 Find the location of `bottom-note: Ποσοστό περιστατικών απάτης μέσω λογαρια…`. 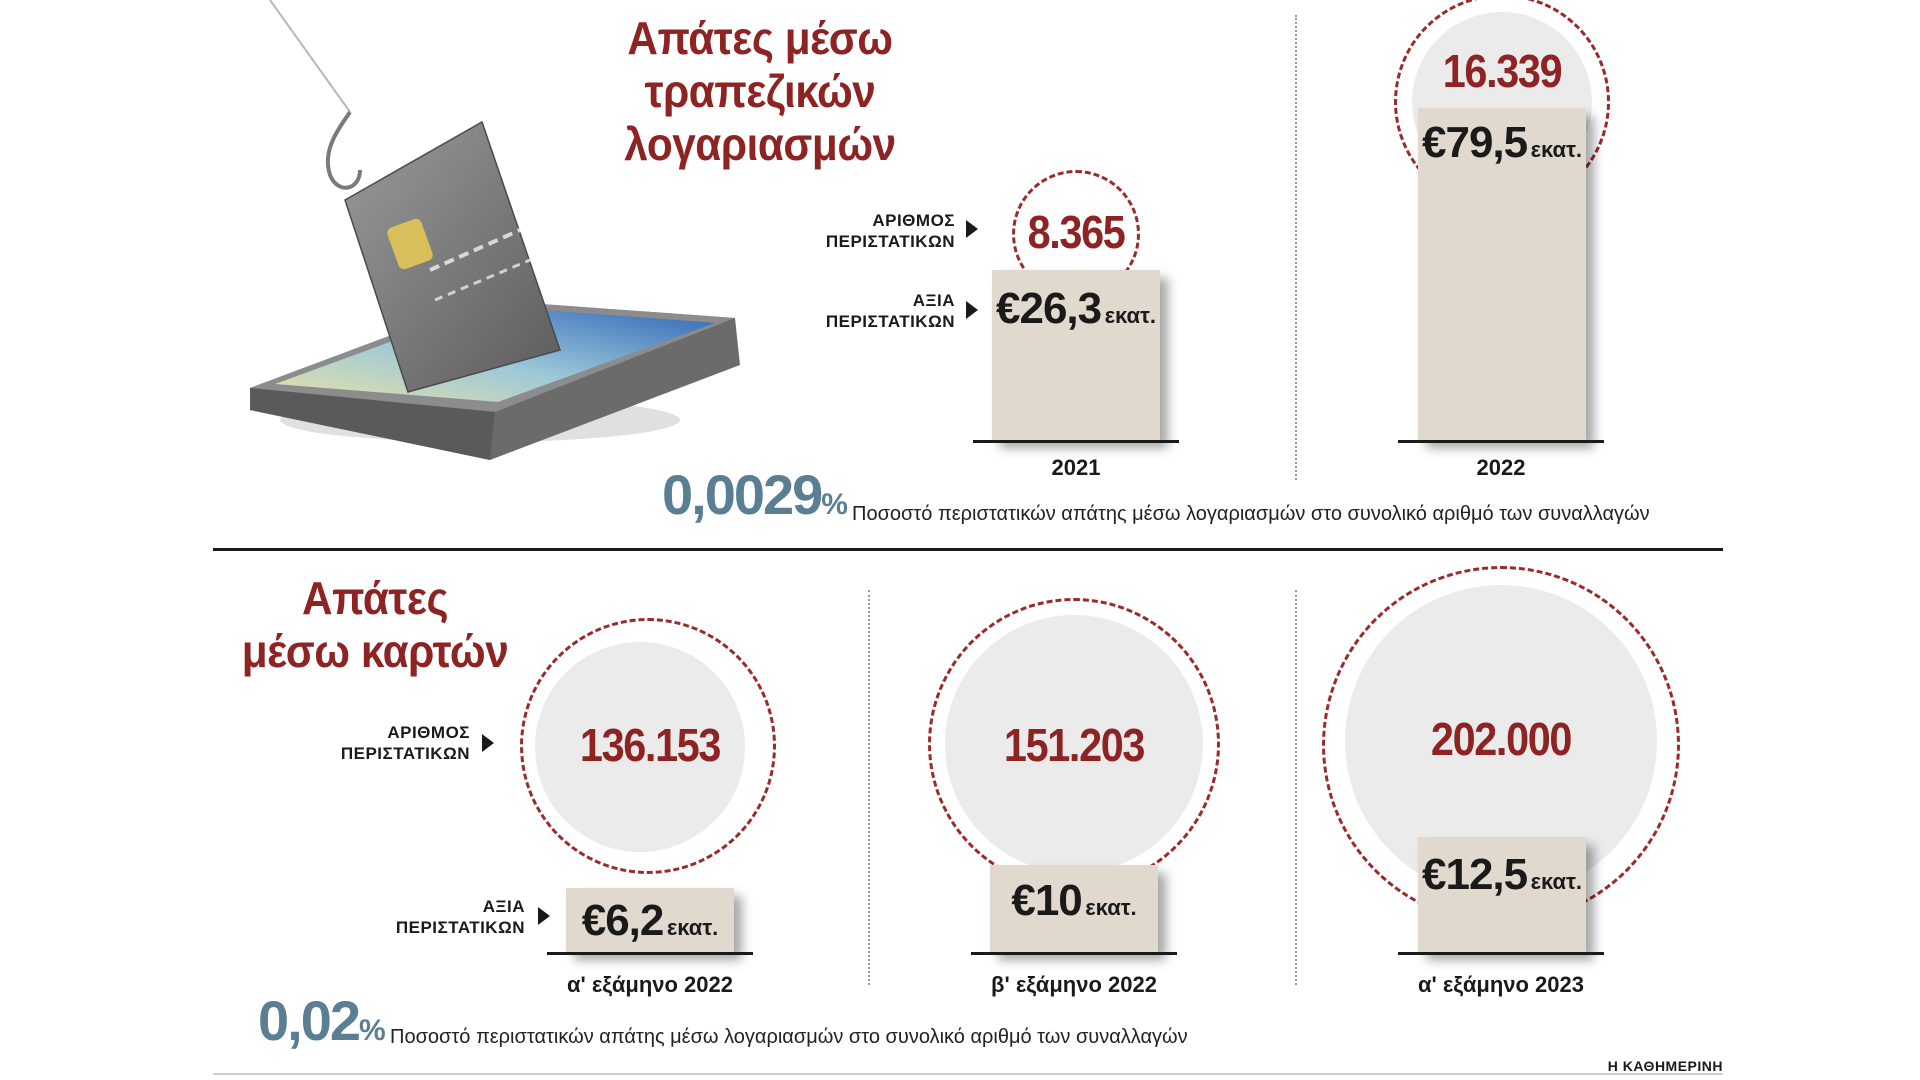

bottom-note: Ποσοστό περιστατικών απάτης μέσω λογαρια… is located at coordinates (789, 1037).